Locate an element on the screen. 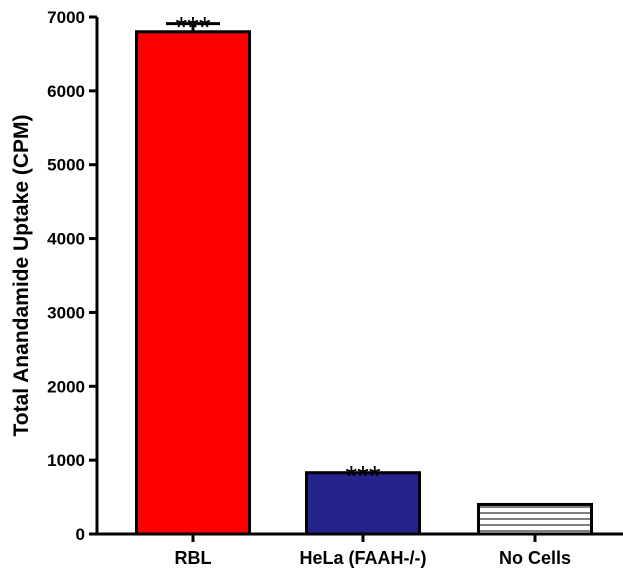  x-category-label: RBL is located at coordinates (193, 558).